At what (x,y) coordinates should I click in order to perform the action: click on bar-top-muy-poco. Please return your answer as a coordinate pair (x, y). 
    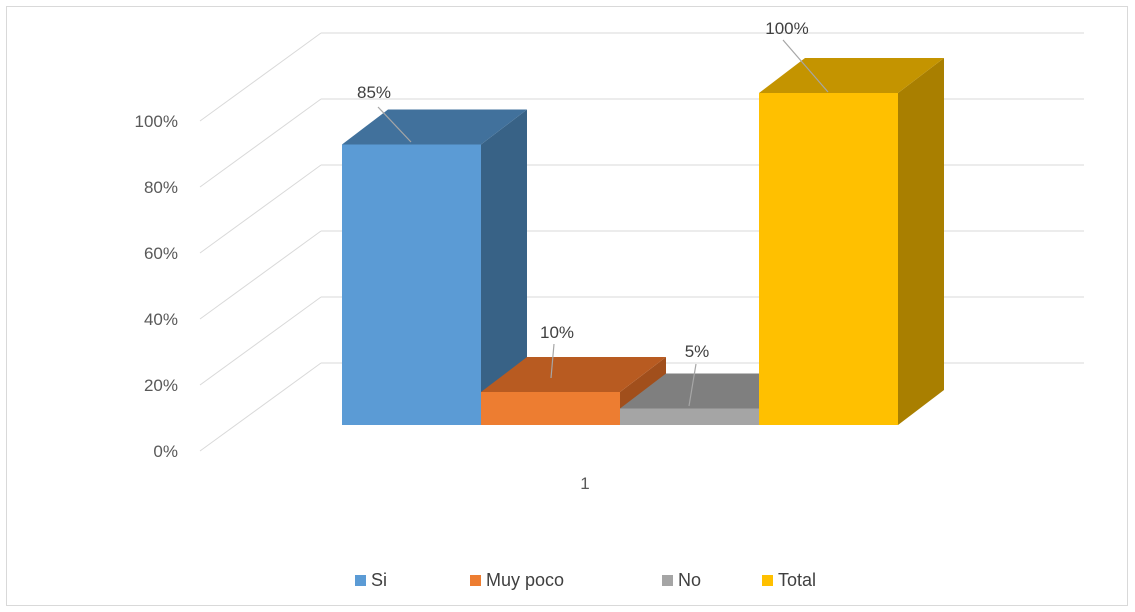
    Looking at the image, I should click on (573, 374).